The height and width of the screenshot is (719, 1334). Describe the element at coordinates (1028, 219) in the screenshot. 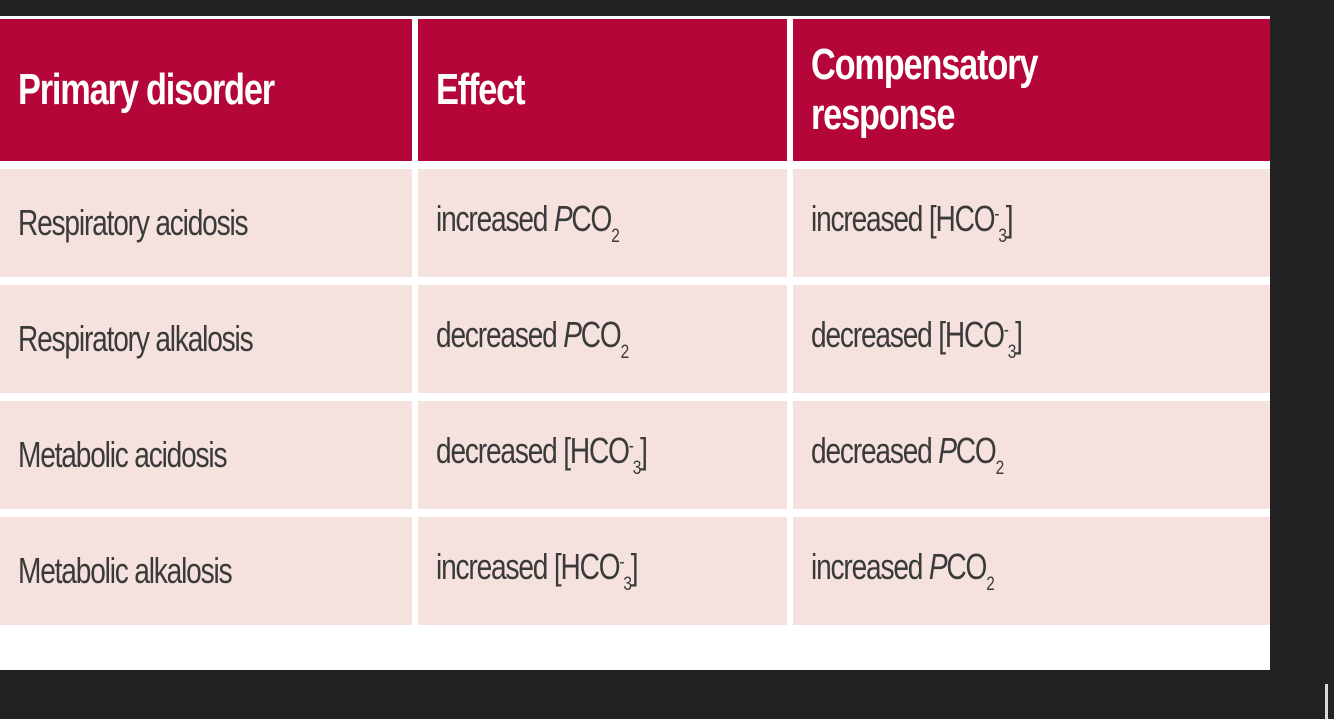

I see `cell-compensatory-response: increased [HCO-3]` at that location.